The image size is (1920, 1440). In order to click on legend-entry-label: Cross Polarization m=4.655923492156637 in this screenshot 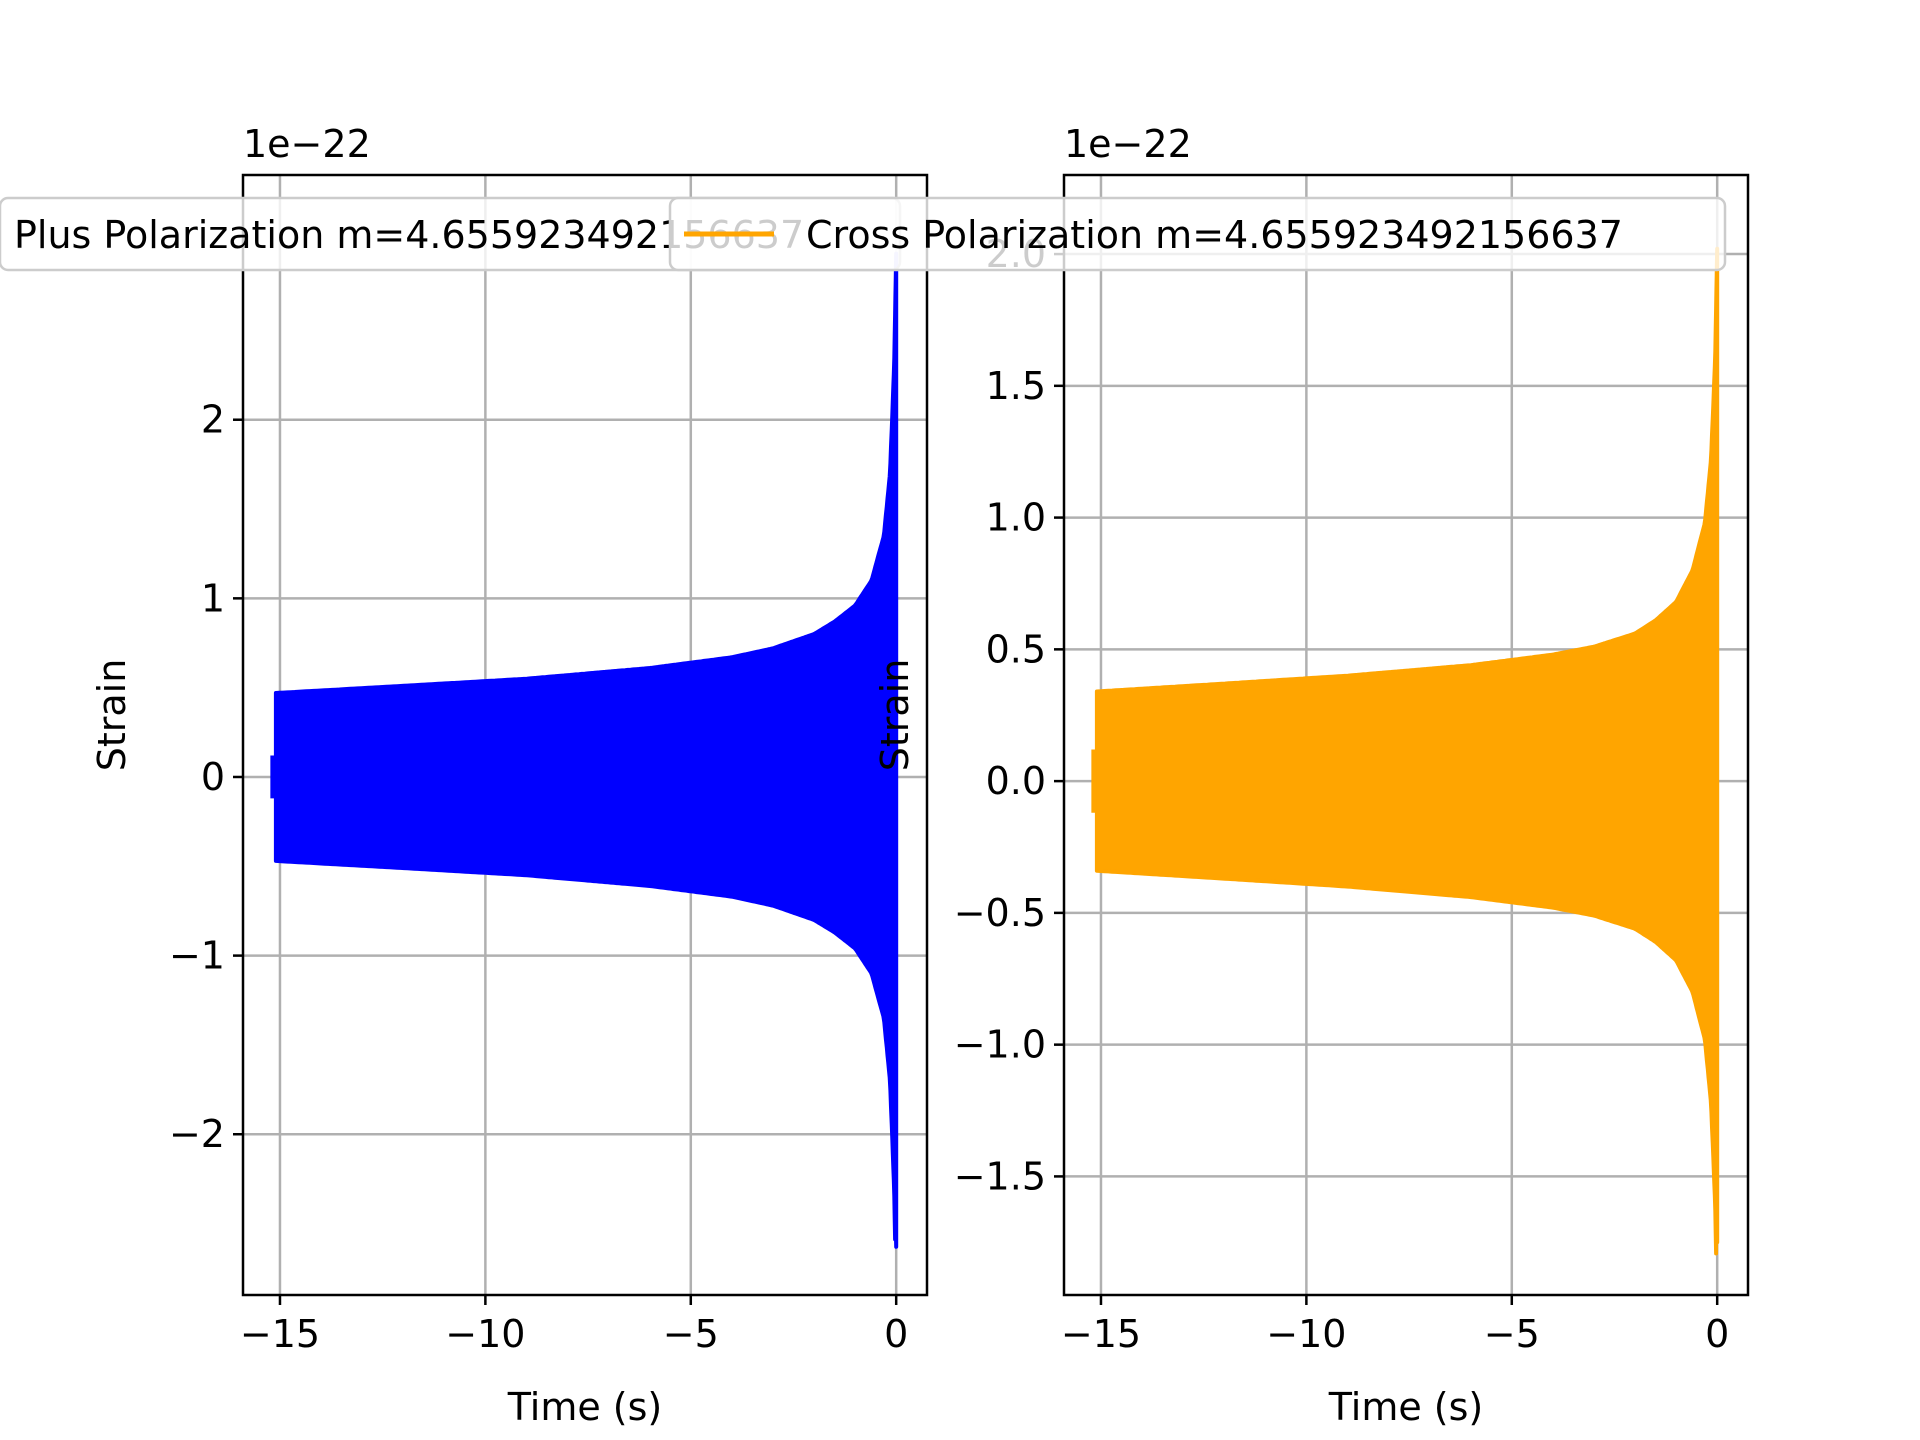, I will do `click(1214, 235)`.